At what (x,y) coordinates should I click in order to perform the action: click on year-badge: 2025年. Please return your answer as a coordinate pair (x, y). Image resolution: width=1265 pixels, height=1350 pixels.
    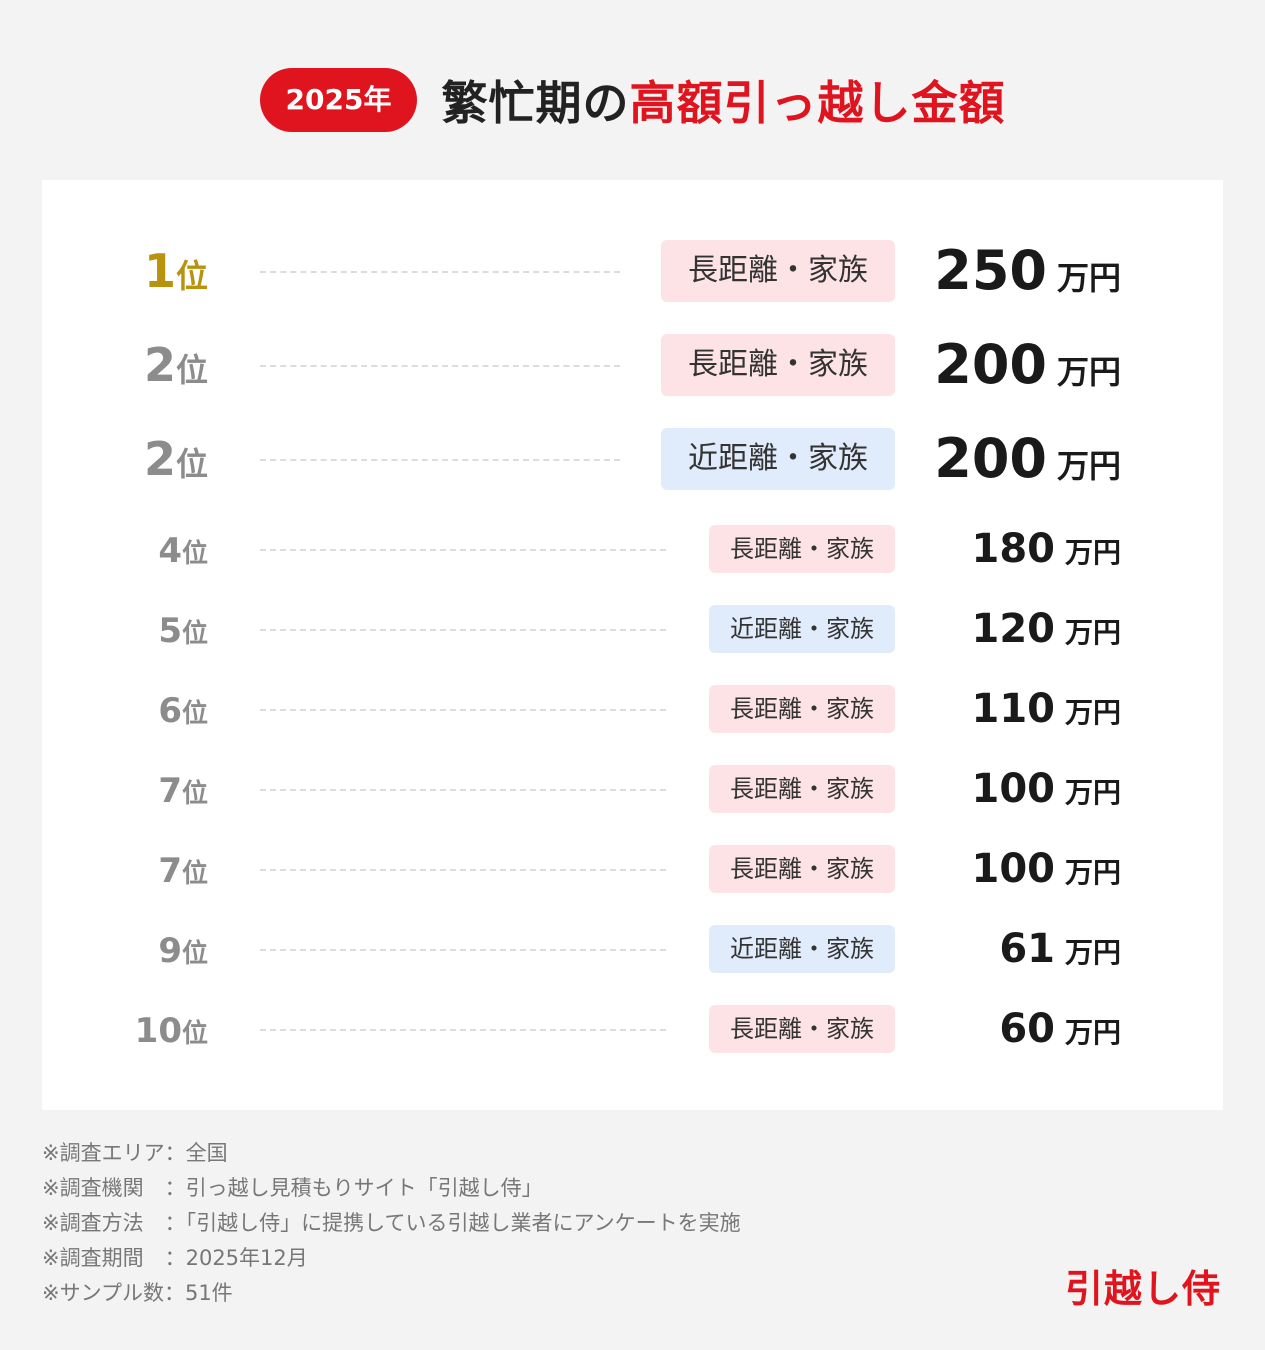
    Looking at the image, I should click on (338, 100).